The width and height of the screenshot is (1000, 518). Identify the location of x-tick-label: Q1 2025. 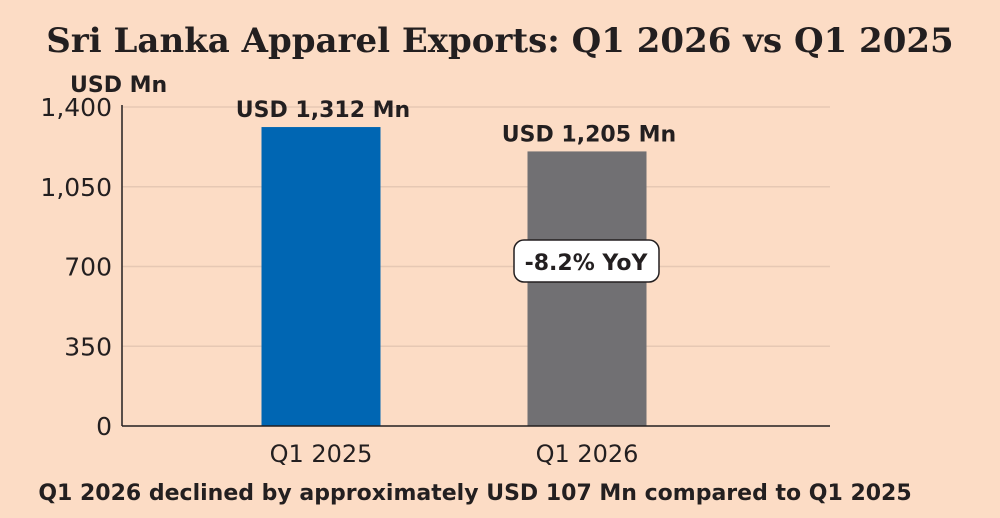
(321, 454).